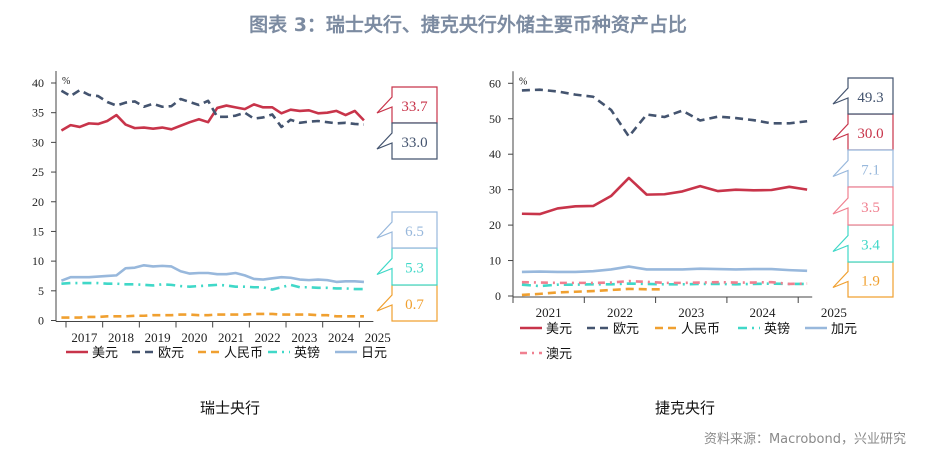 The image size is (936, 454). I want to click on callout-box-澳元, so click(863, 206).